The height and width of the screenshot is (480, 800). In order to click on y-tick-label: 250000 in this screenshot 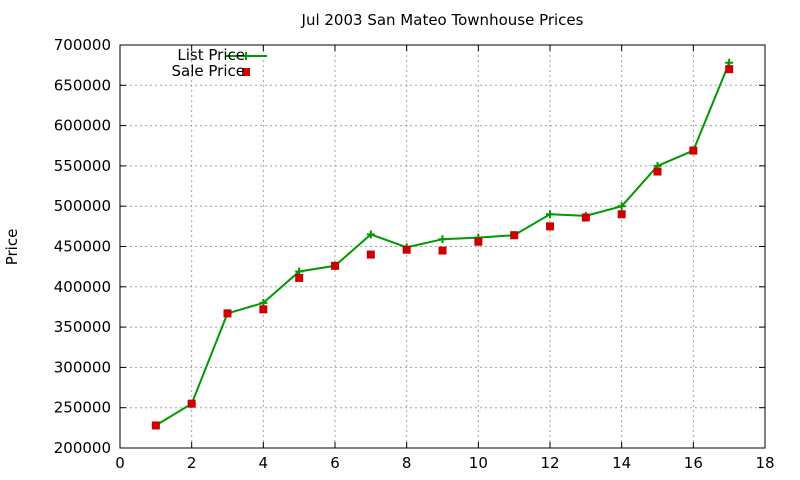, I will do `click(82, 408)`.